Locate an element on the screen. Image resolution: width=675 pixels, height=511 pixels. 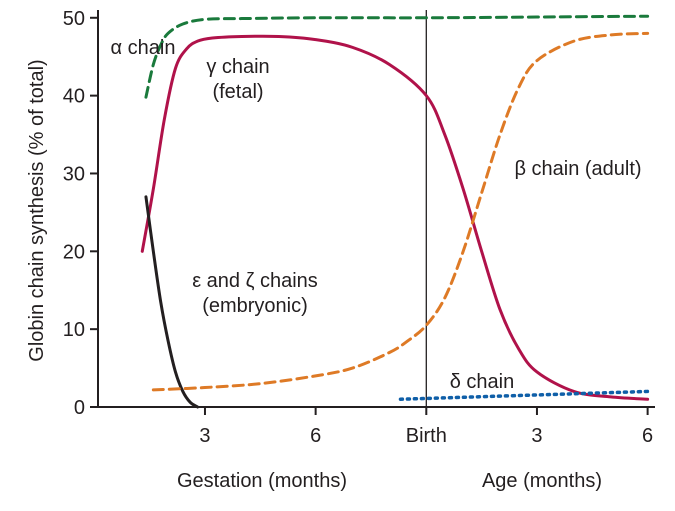
beta-chain-label: β chain (adult) is located at coordinates (577, 169).